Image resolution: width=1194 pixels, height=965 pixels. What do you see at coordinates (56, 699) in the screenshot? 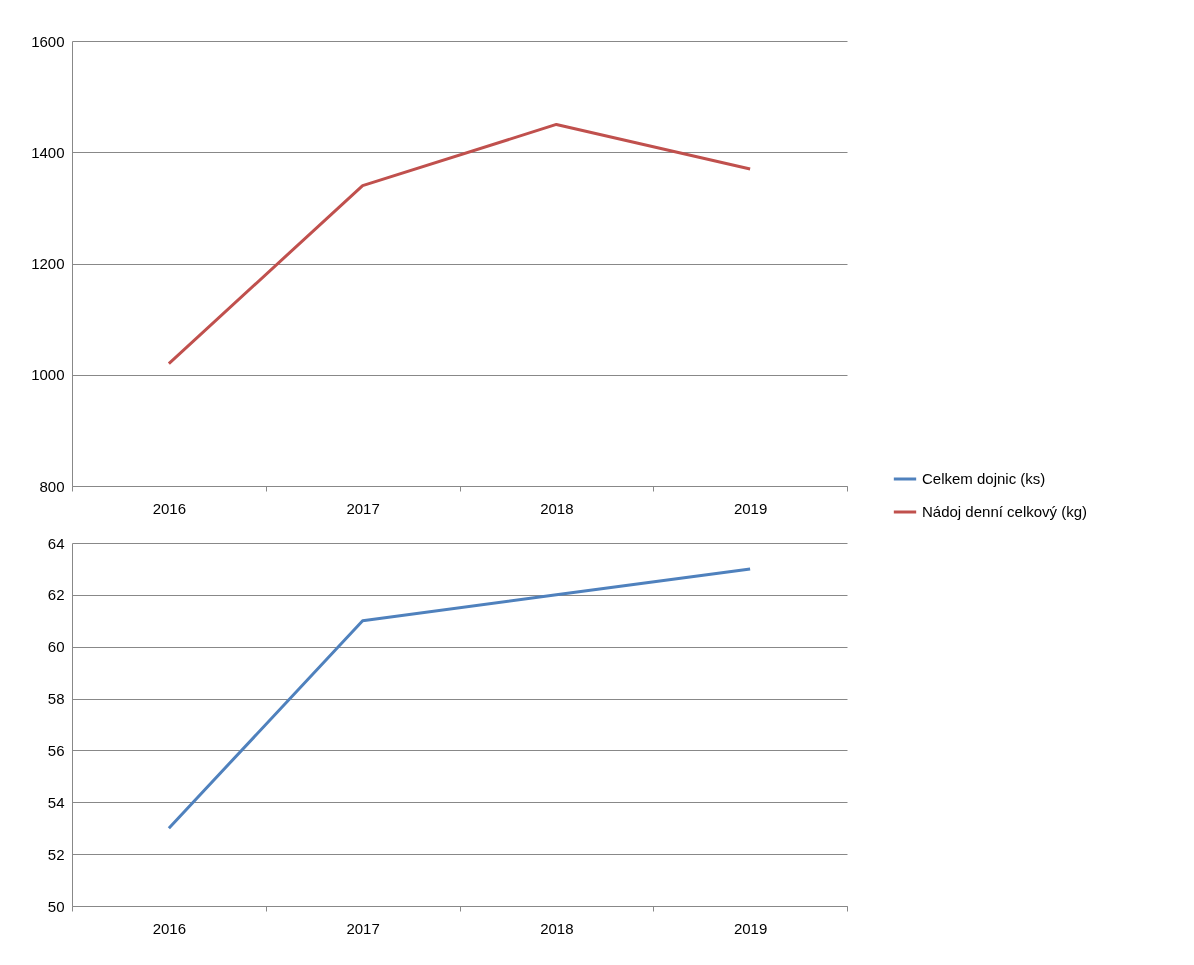
I see `y-tick-label: 58` at bounding box center [56, 699].